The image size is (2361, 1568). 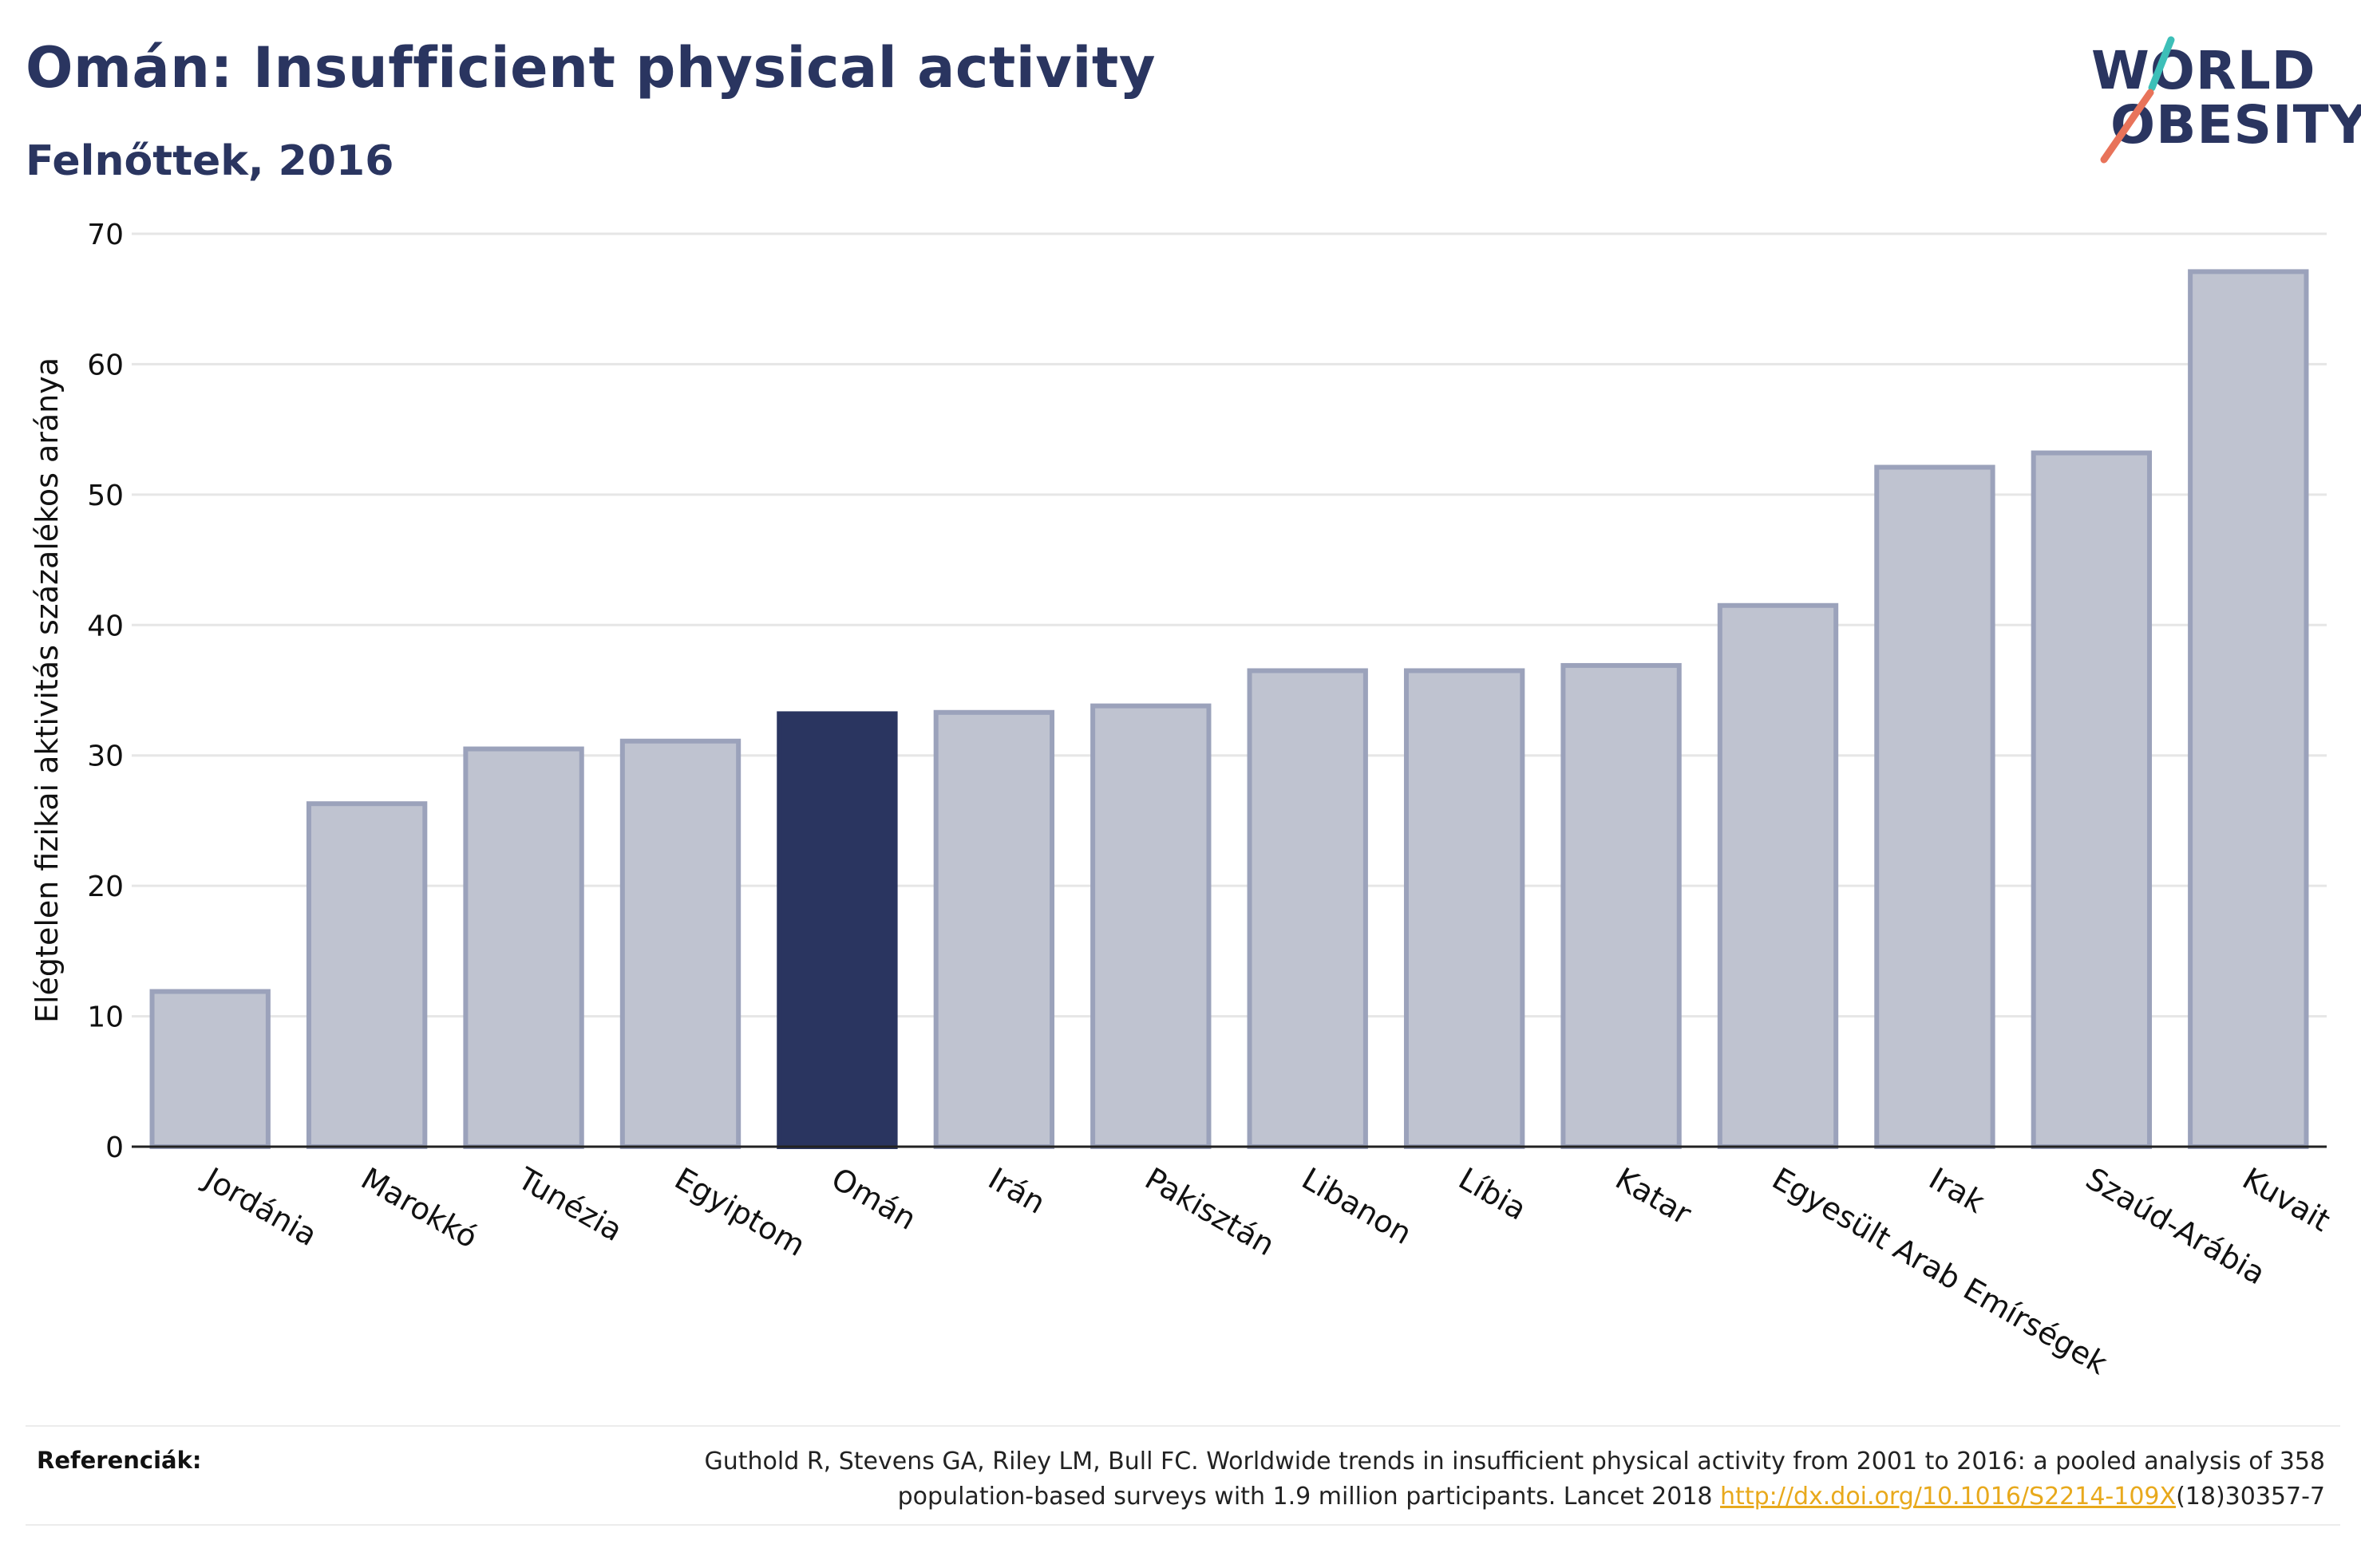 What do you see at coordinates (105, 365) in the screenshot?
I see `y-tick-label: 60` at bounding box center [105, 365].